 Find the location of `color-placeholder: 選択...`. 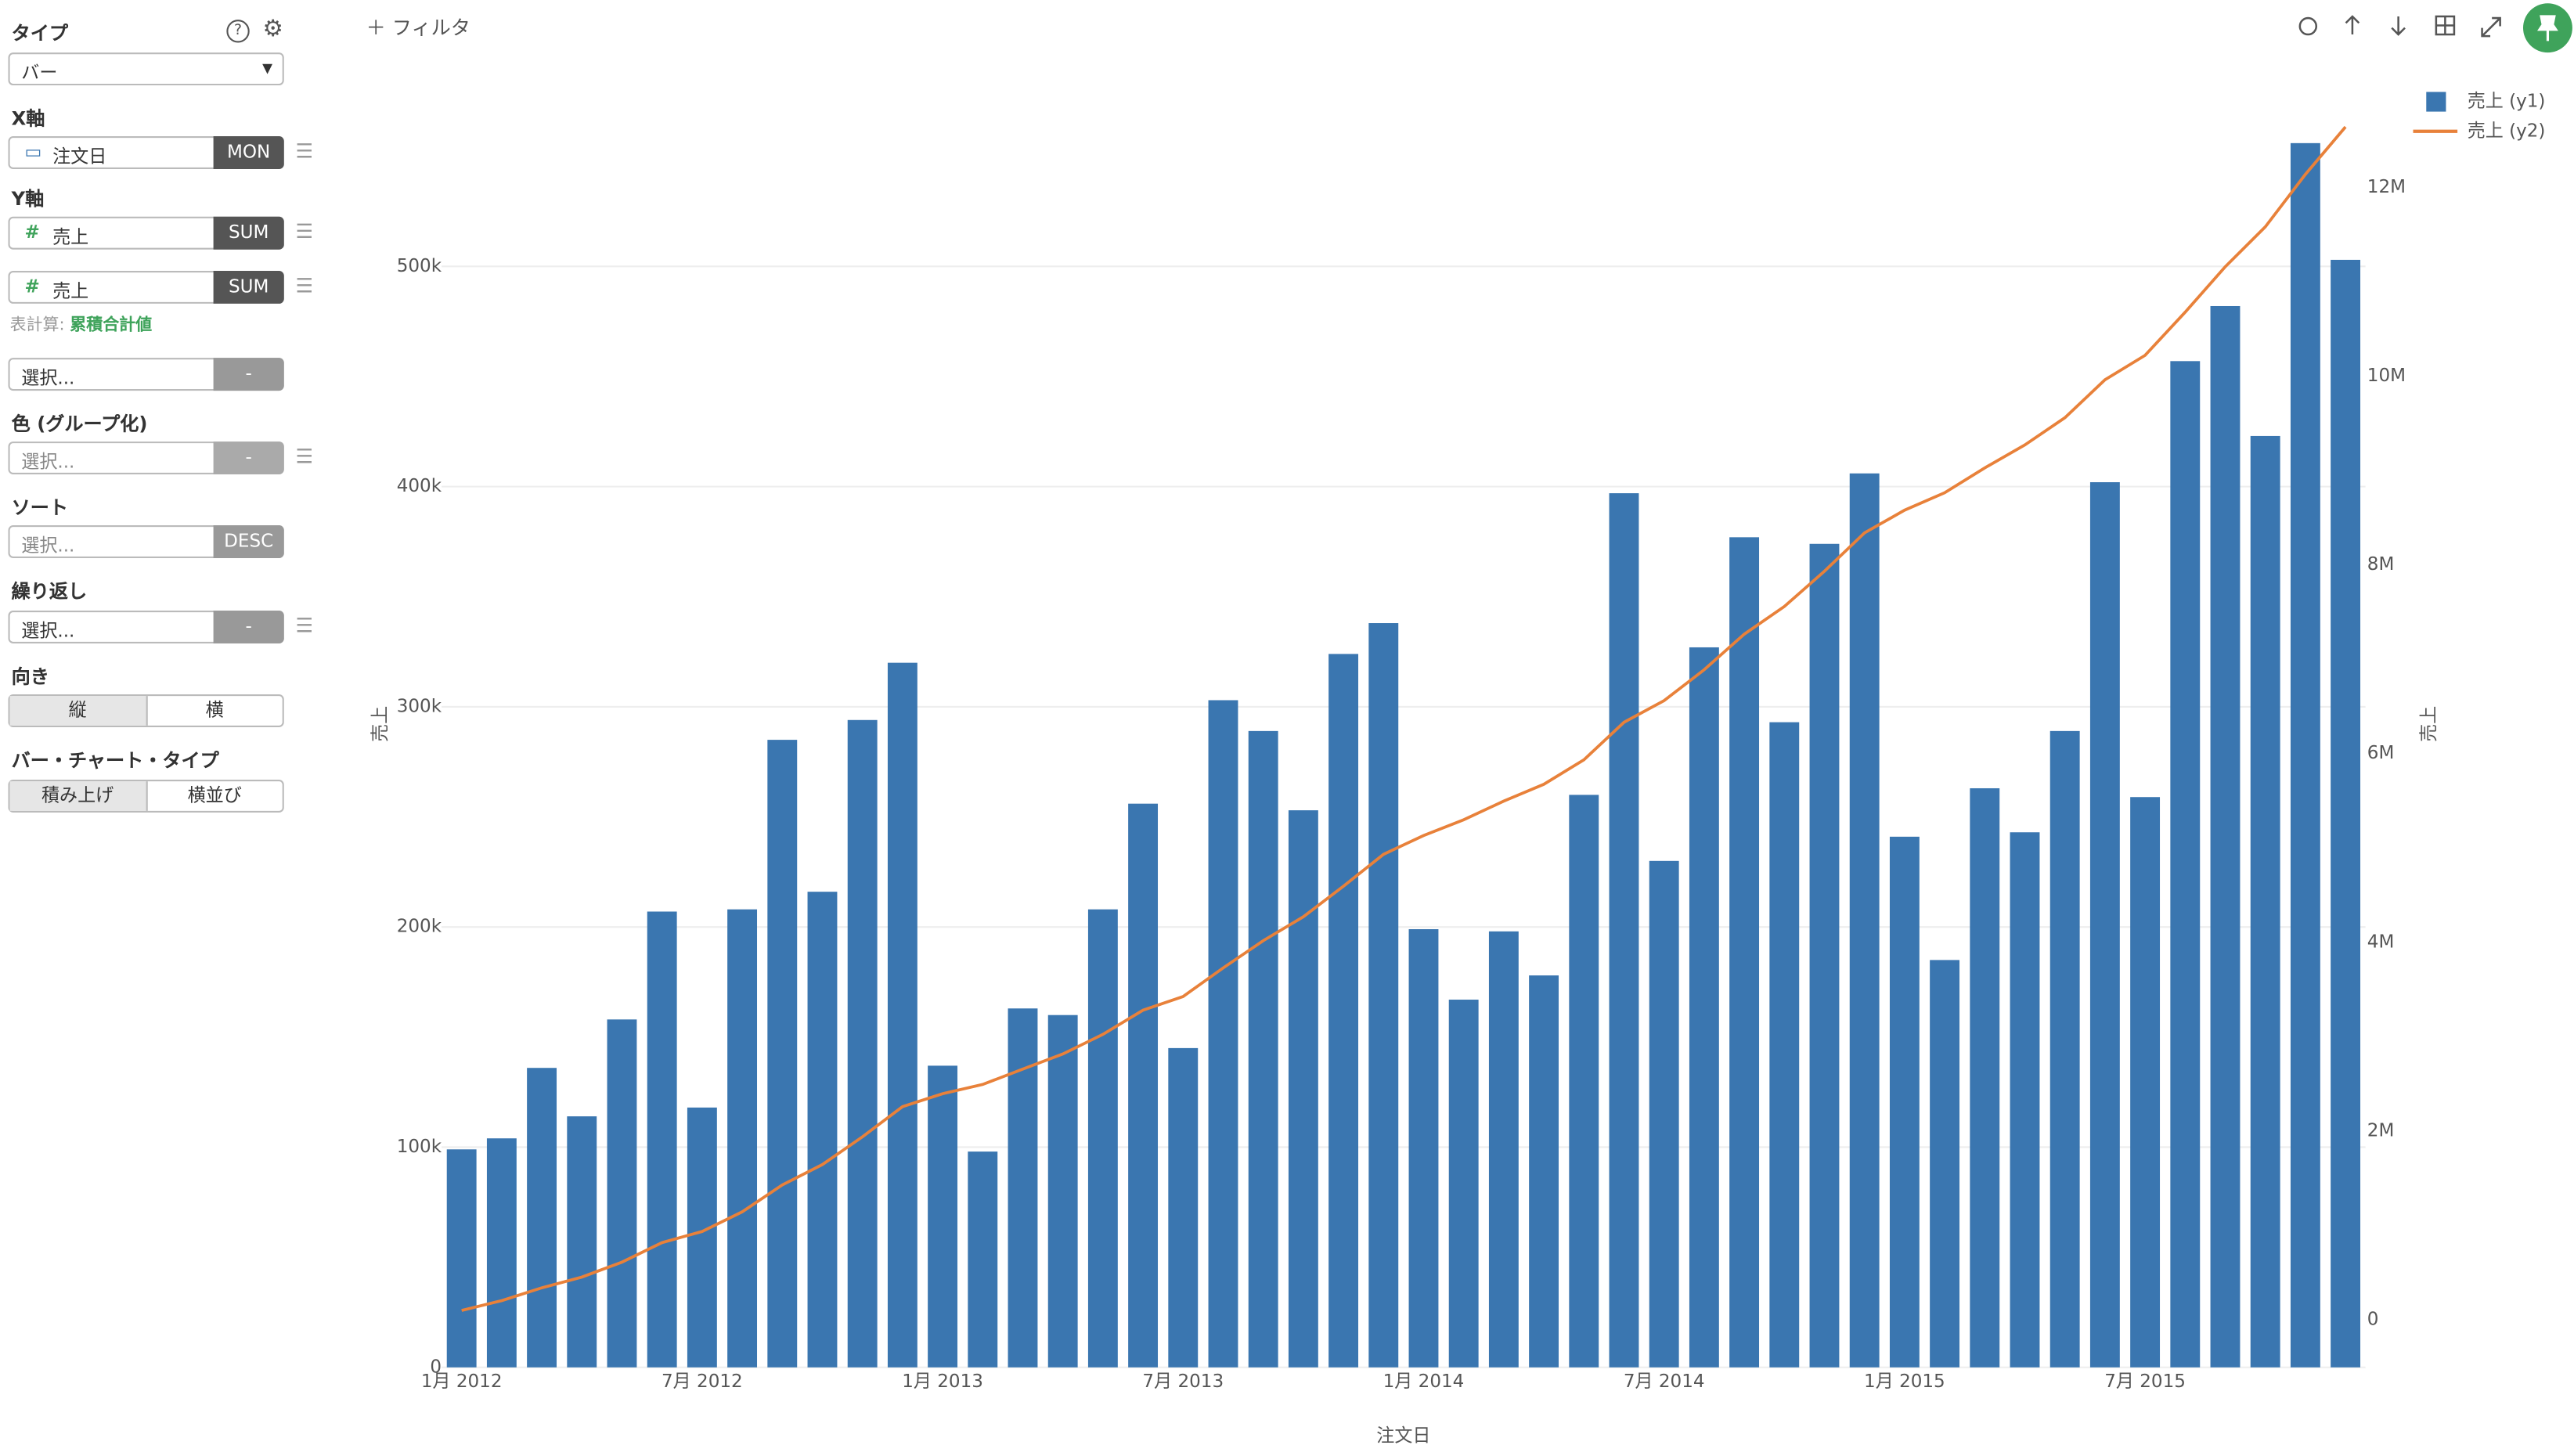

color-placeholder: 選択... is located at coordinates (48, 462).